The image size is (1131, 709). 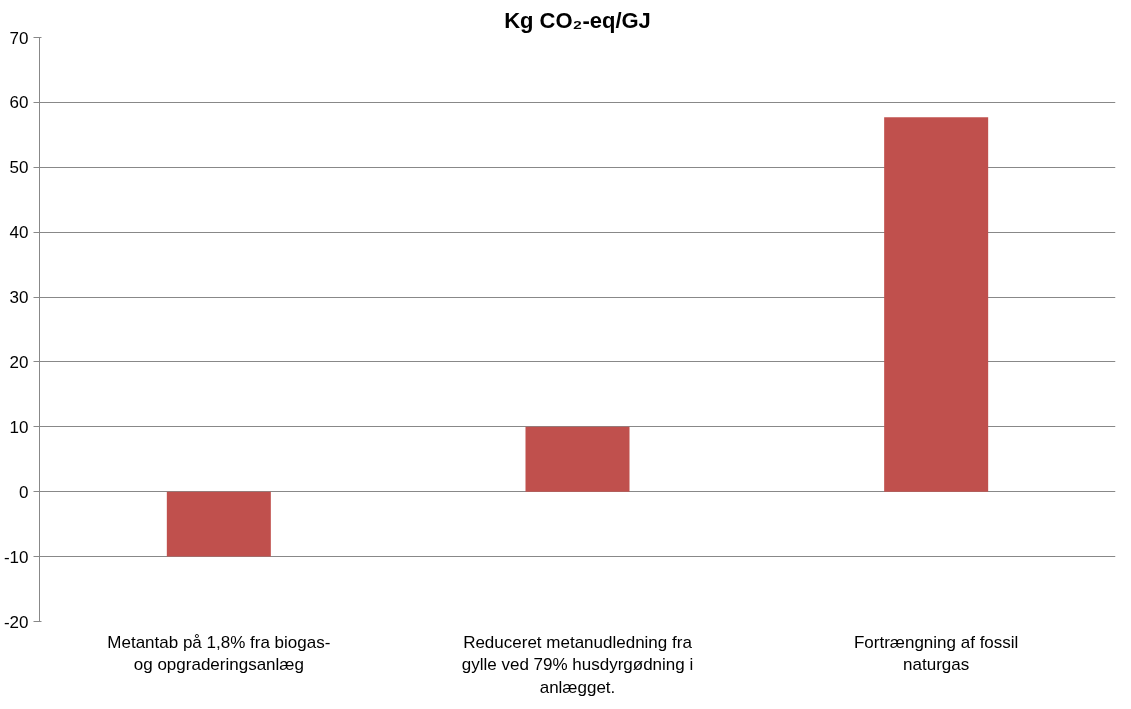 What do you see at coordinates (577, 665) in the screenshot?
I see `x-tick-label: Reduceret metanudledning fra gylle ved 79% husdyrgødning i anlægget.` at bounding box center [577, 665].